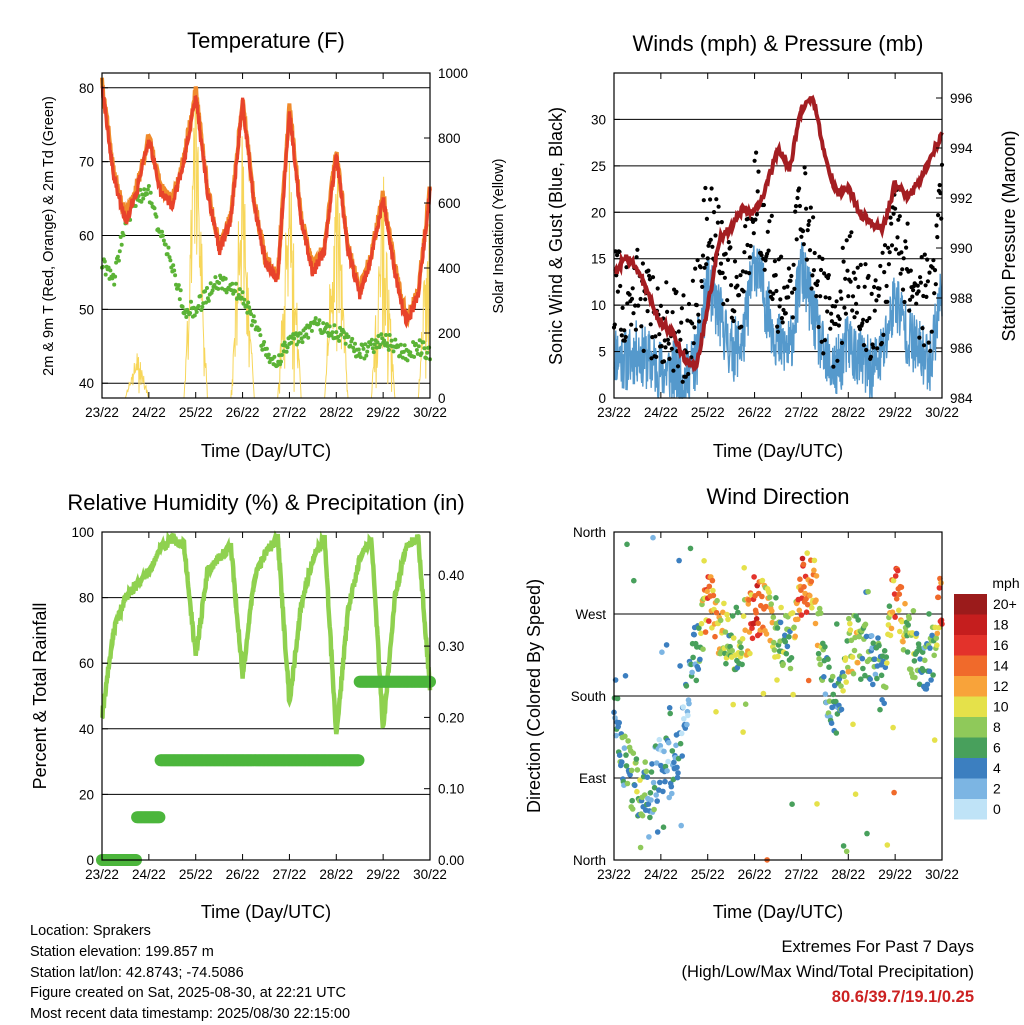  What do you see at coordinates (778, 451) in the screenshot?
I see `winds-xlabel: Time (Day/UTC)` at bounding box center [778, 451].